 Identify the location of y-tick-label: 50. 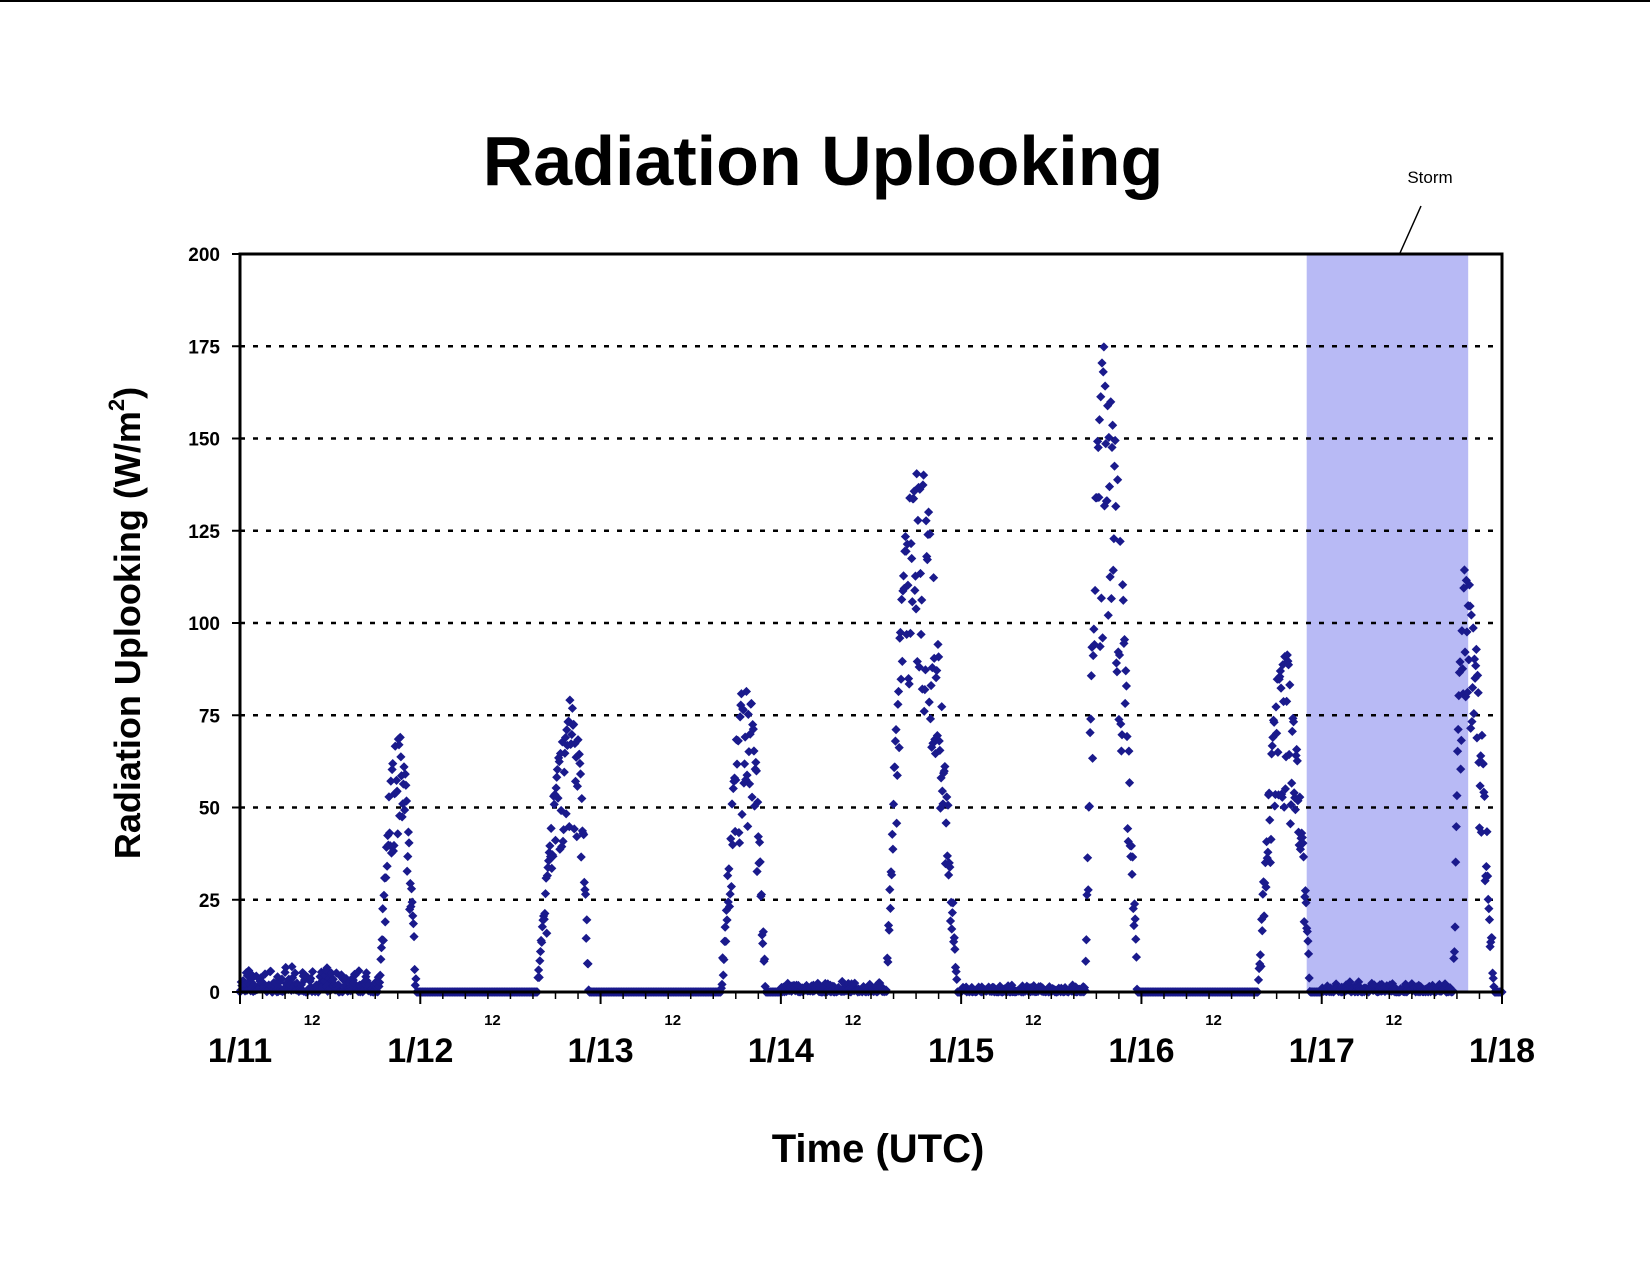
(209, 809).